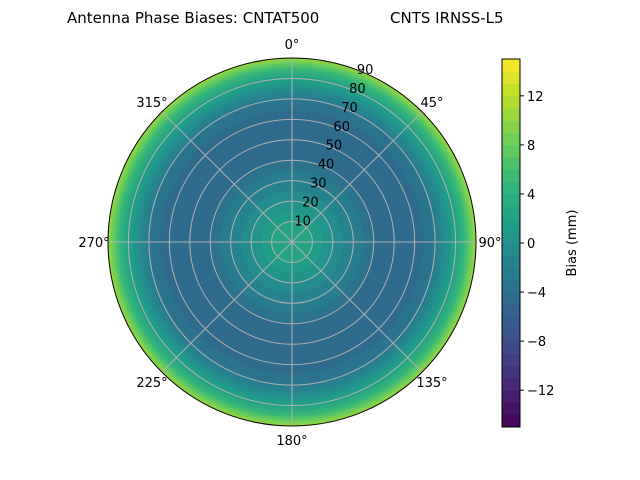 This screenshot has width=640, height=480. I want to click on angular-tick-label: 0°, so click(292, 45).